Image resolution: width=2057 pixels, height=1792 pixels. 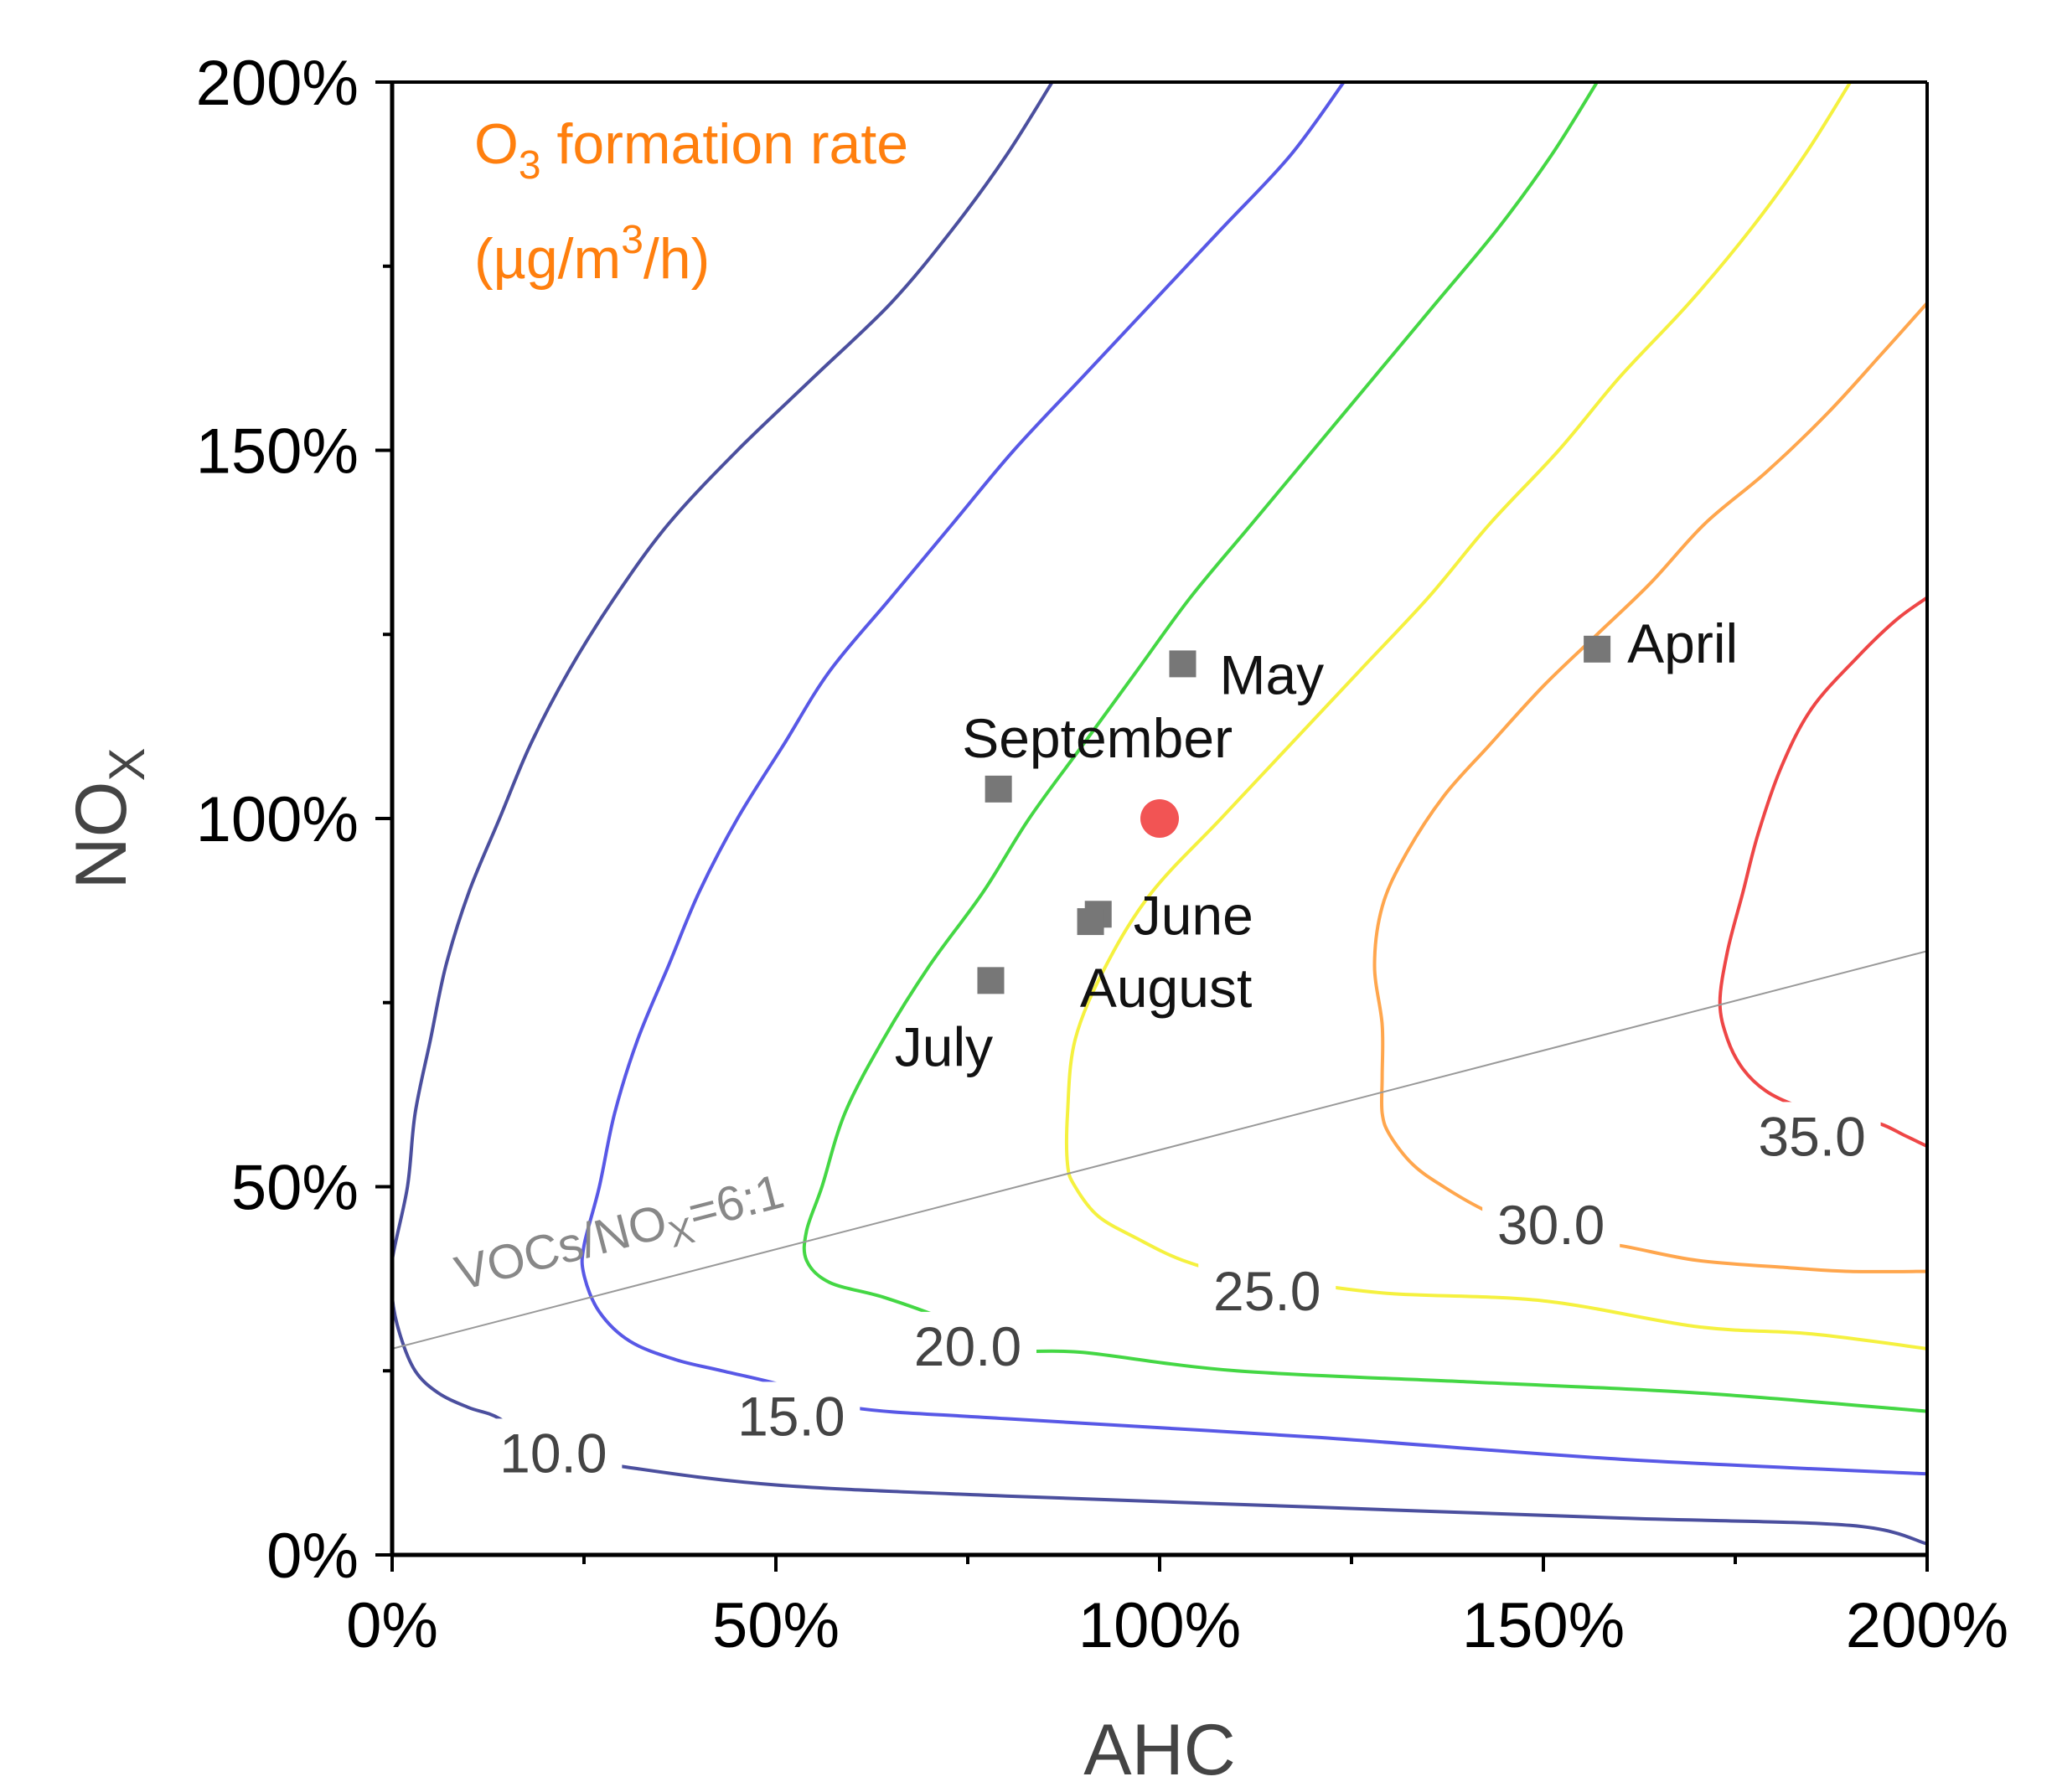 What do you see at coordinates (1543, 1625) in the screenshot?
I see `x-tick-label: 150%` at bounding box center [1543, 1625].